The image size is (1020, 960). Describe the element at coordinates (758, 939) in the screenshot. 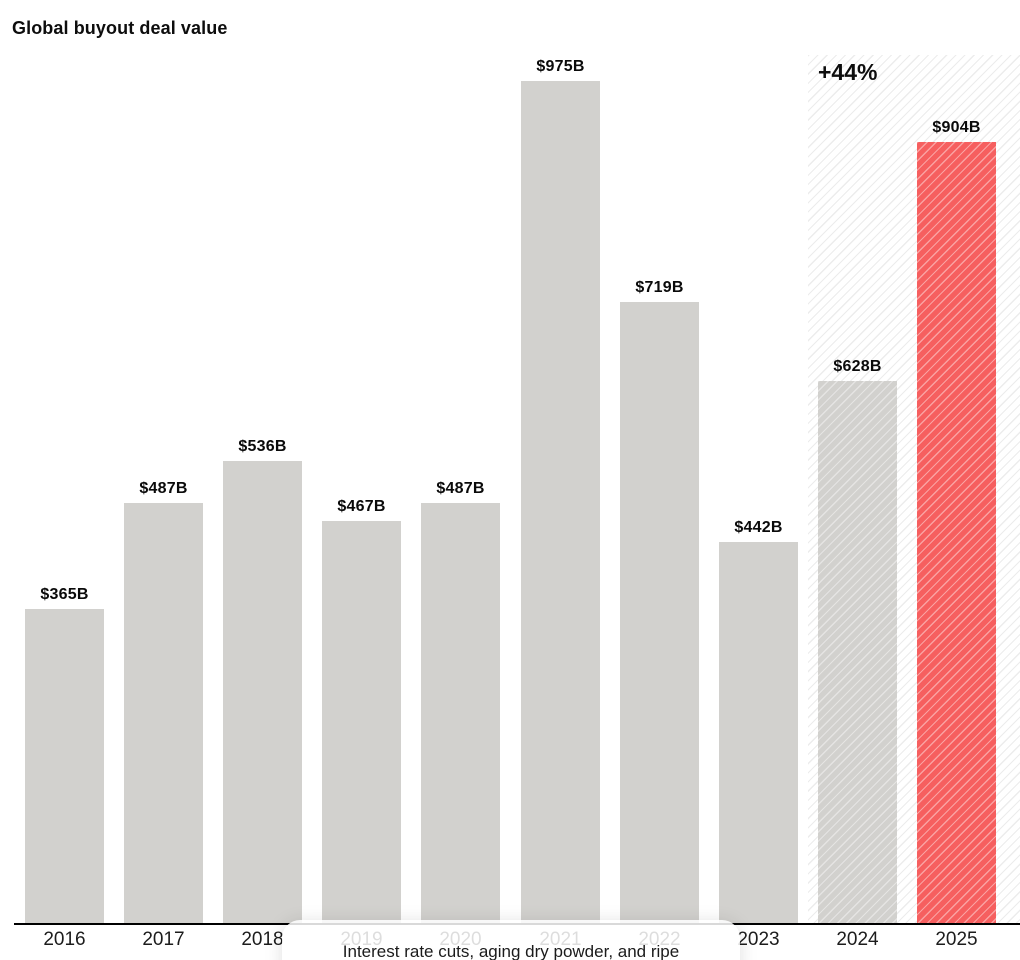

I see `x-tick-2023: 2023` at that location.